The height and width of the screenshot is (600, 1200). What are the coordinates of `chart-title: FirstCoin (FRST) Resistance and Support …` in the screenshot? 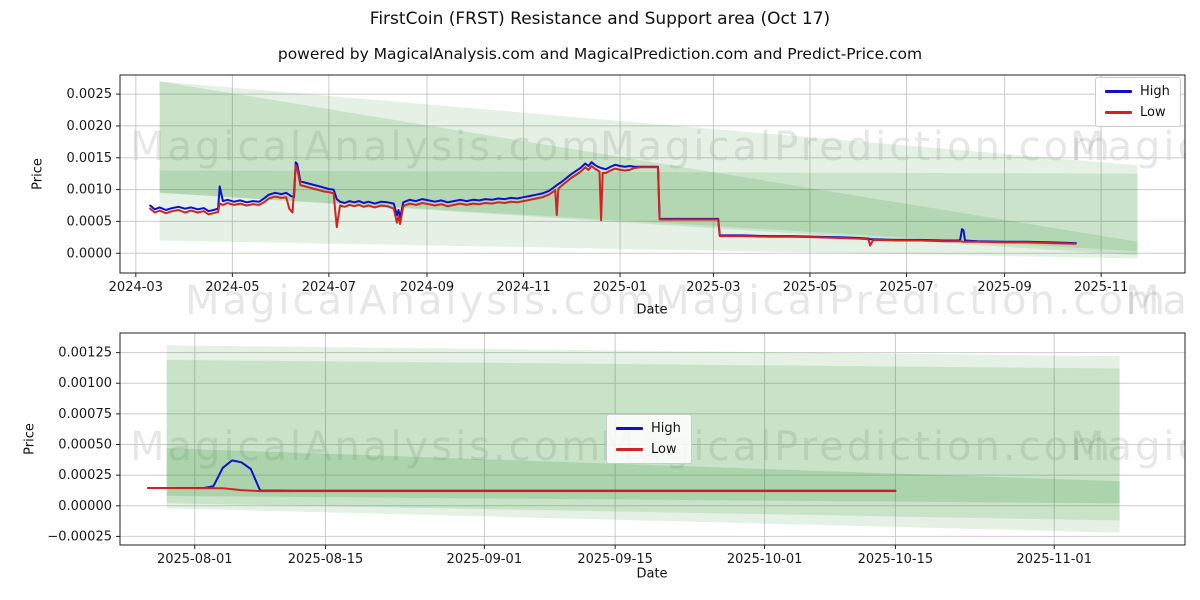 It's located at (600, 19).